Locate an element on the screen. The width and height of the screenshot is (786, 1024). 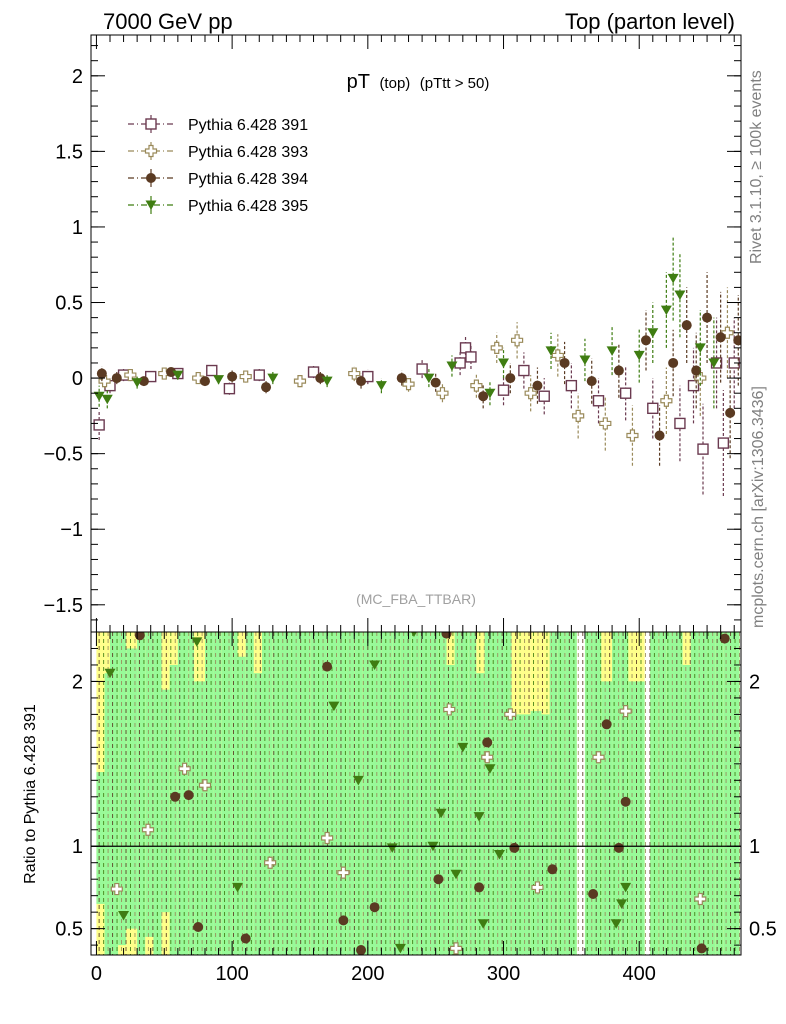
legend-label: Pythia 6.428 393 is located at coordinates (248, 152).